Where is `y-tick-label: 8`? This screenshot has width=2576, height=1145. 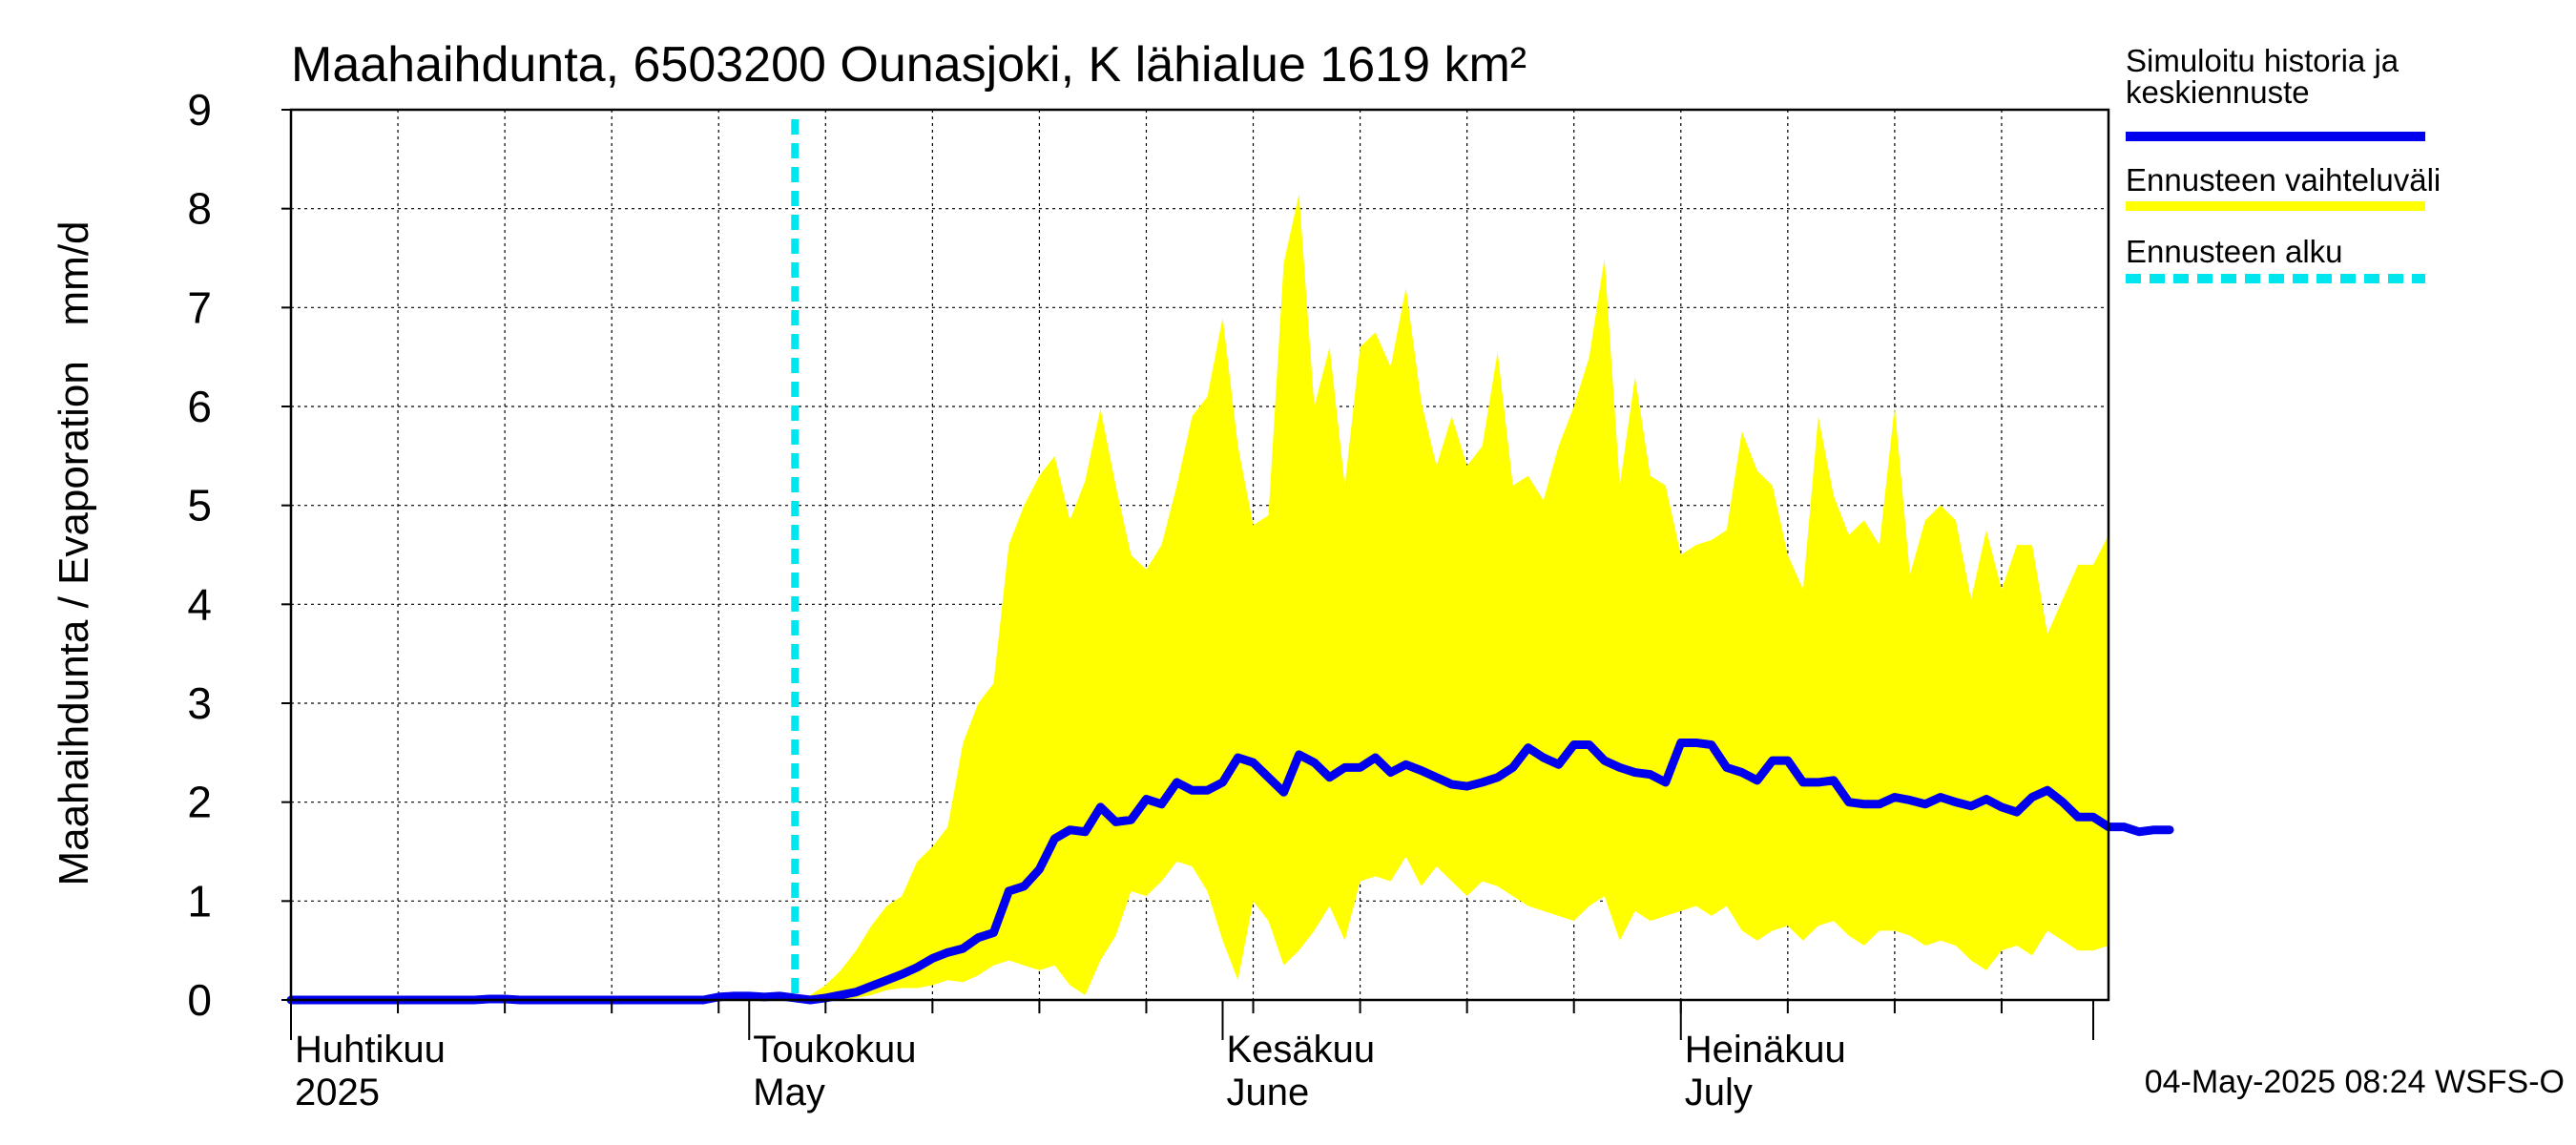 y-tick-label: 8 is located at coordinates (199, 209).